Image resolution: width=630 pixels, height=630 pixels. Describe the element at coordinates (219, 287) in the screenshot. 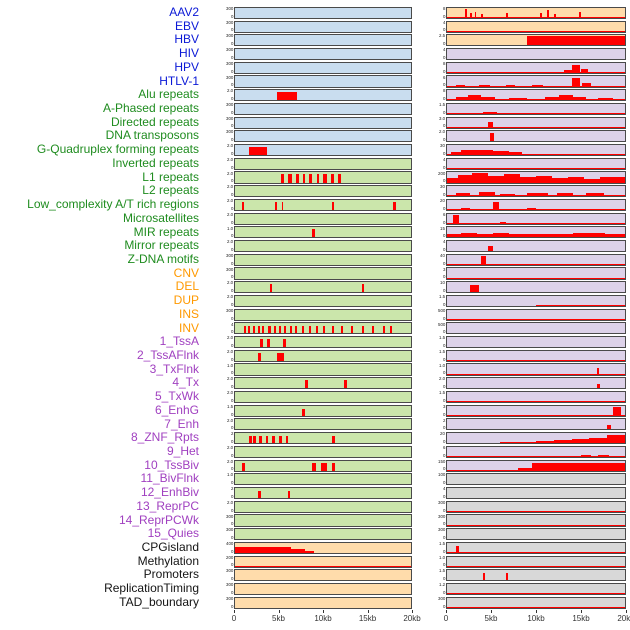

I see `left-y-axis: 2.0 0` at that location.